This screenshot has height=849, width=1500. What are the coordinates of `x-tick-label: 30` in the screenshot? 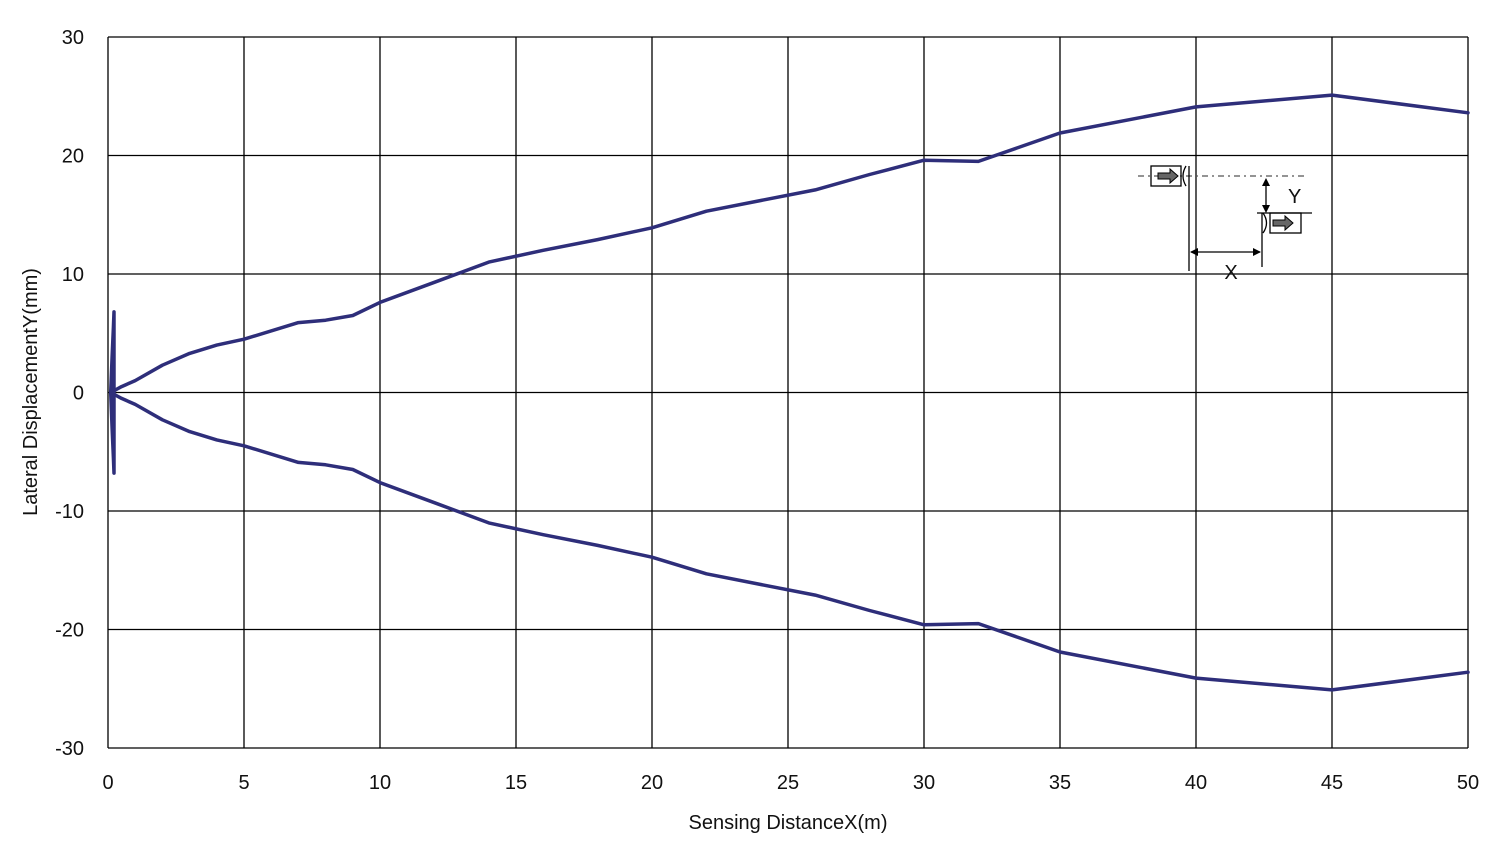 It's located at (924, 783).